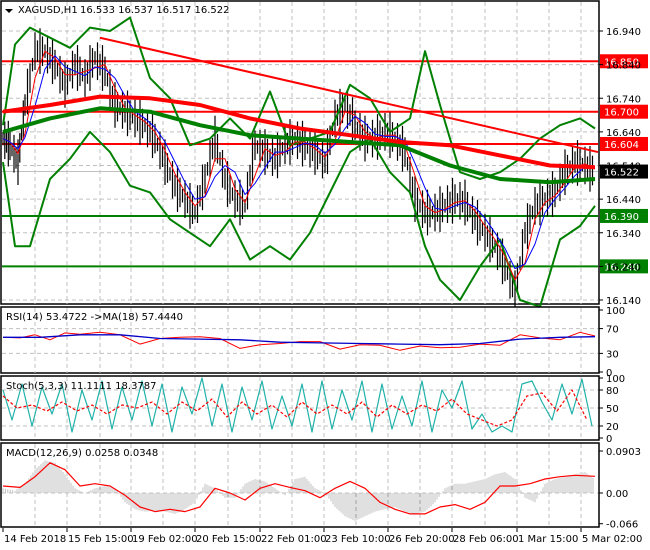 The image size is (650, 550). I want to click on macd-label: MACD(12,26,9) 0.0258 0.0348, so click(82, 453).